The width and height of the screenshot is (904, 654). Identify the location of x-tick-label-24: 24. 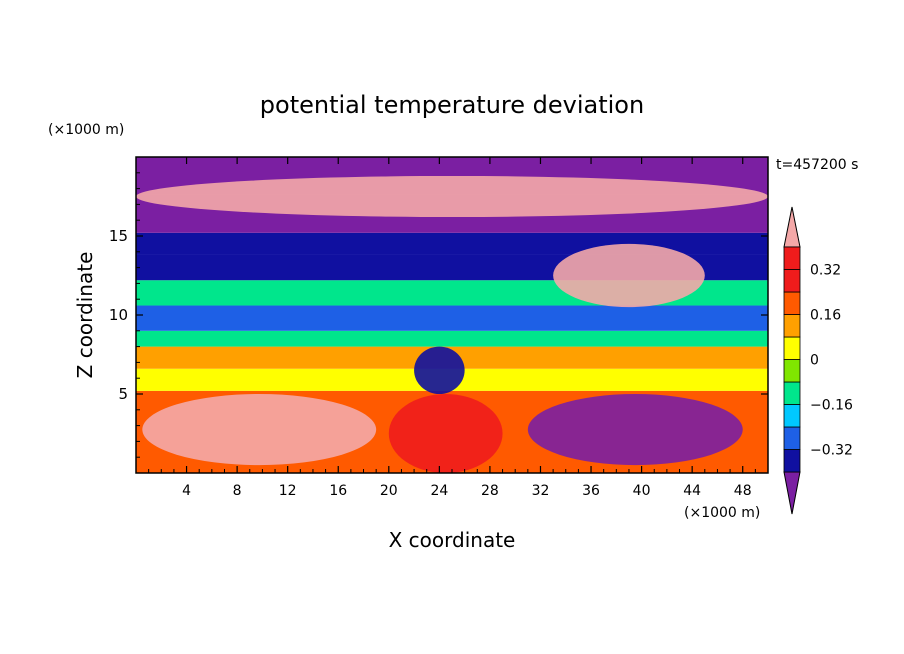
(439, 491).